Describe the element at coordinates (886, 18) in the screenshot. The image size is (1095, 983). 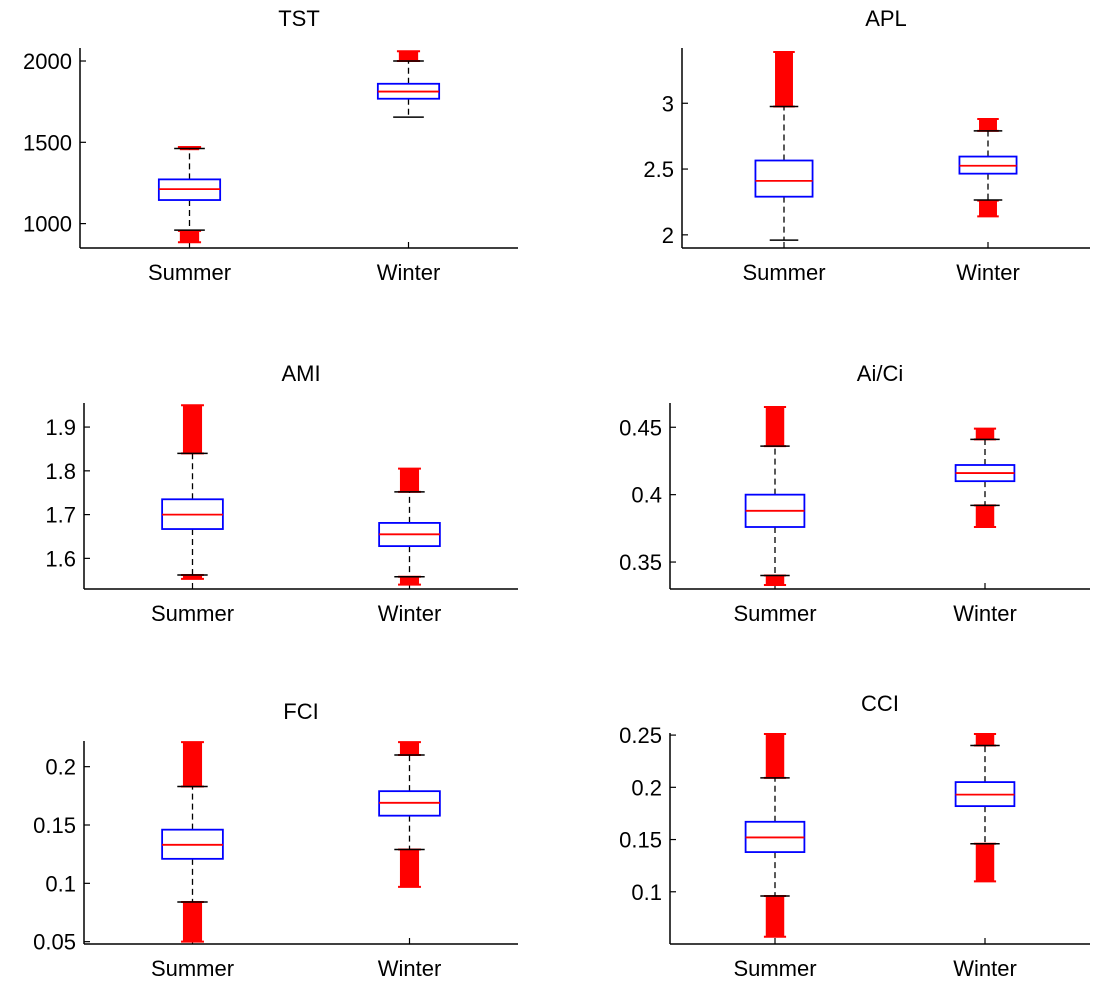
I see `panel-title: APL` at that location.